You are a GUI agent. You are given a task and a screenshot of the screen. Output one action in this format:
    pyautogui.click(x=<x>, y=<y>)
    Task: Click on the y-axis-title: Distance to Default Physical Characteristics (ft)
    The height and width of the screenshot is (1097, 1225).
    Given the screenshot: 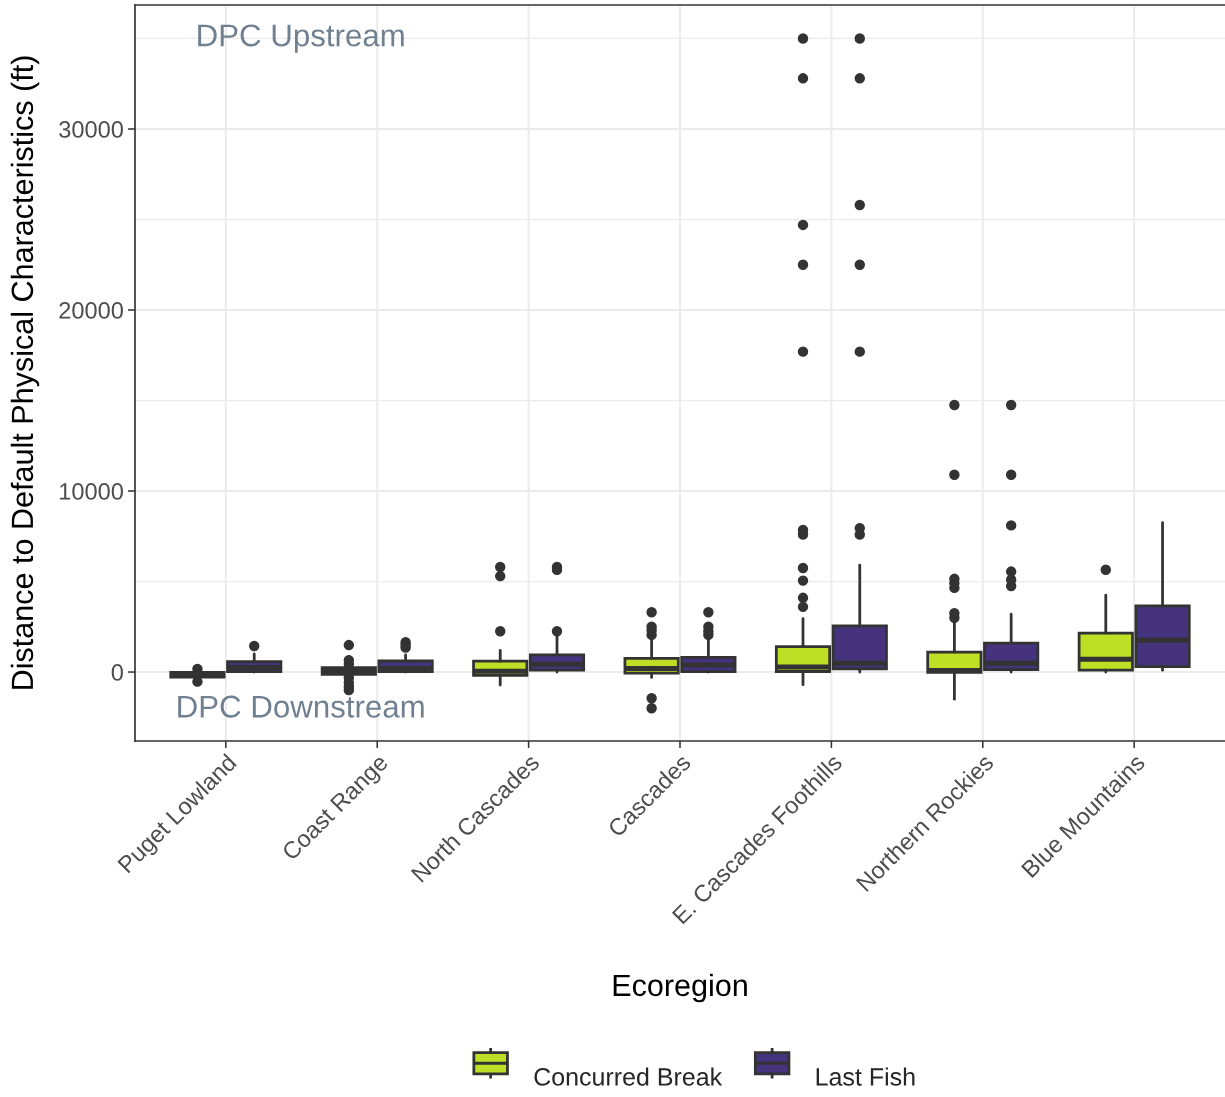 What is the action you would take?
    pyautogui.click(x=25, y=372)
    